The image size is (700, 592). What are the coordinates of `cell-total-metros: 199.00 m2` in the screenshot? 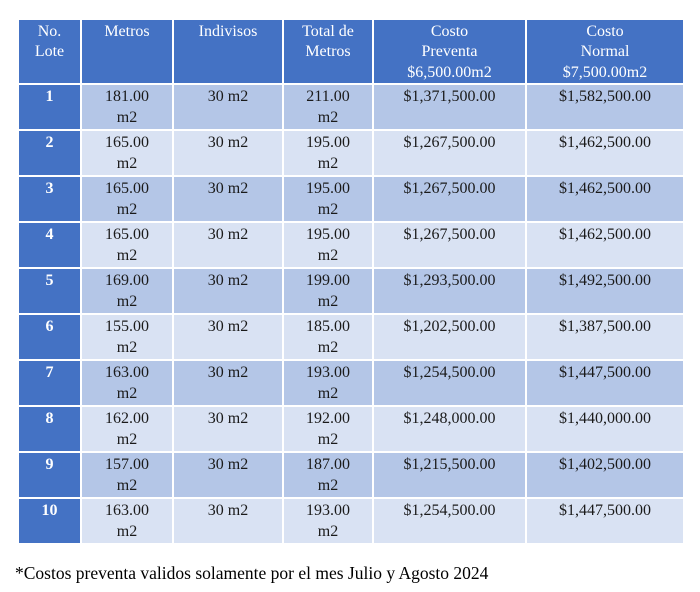 It's located at (328, 291).